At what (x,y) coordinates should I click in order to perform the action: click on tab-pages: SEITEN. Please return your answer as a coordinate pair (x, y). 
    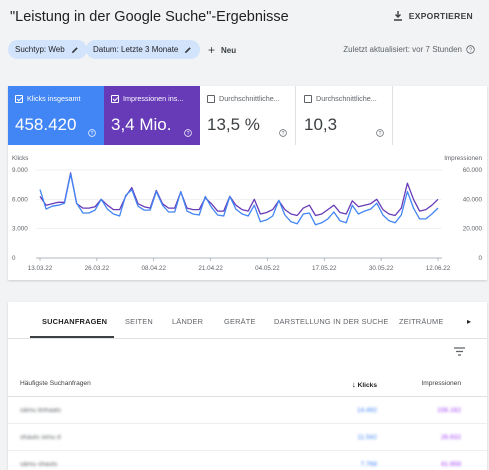
    Looking at the image, I should click on (139, 321).